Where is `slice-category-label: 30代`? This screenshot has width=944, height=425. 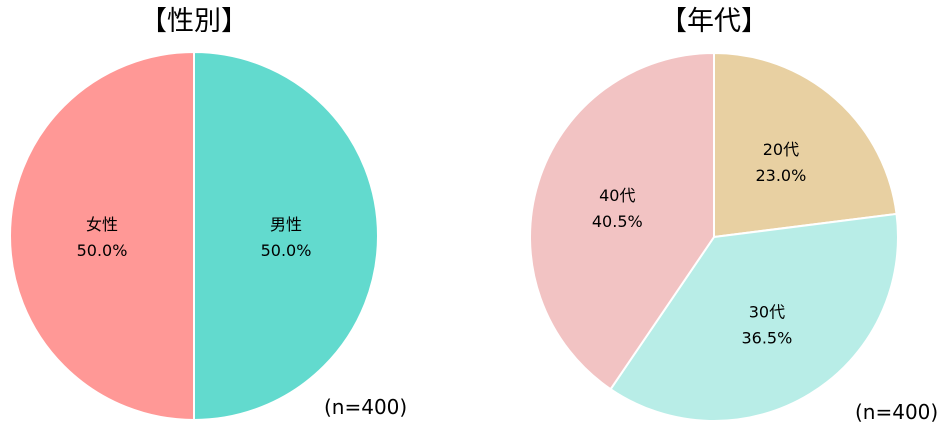
slice-category-label: 30代 is located at coordinates (767, 311).